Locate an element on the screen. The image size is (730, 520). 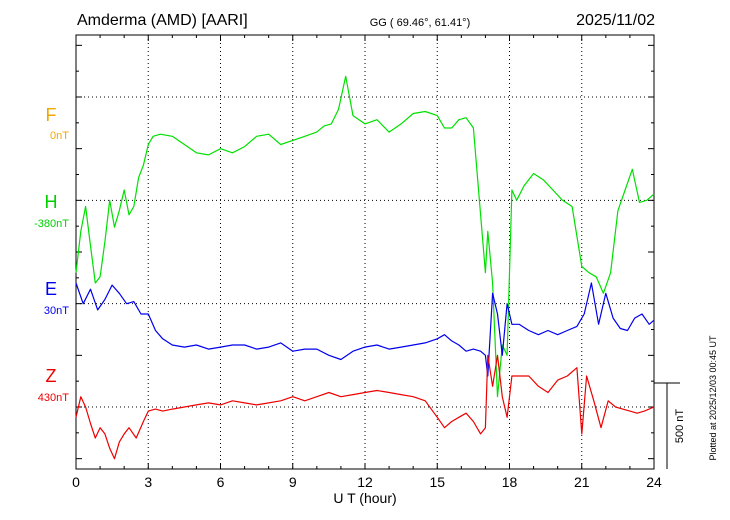
channel-label-Z: Z is located at coordinates (51, 376).